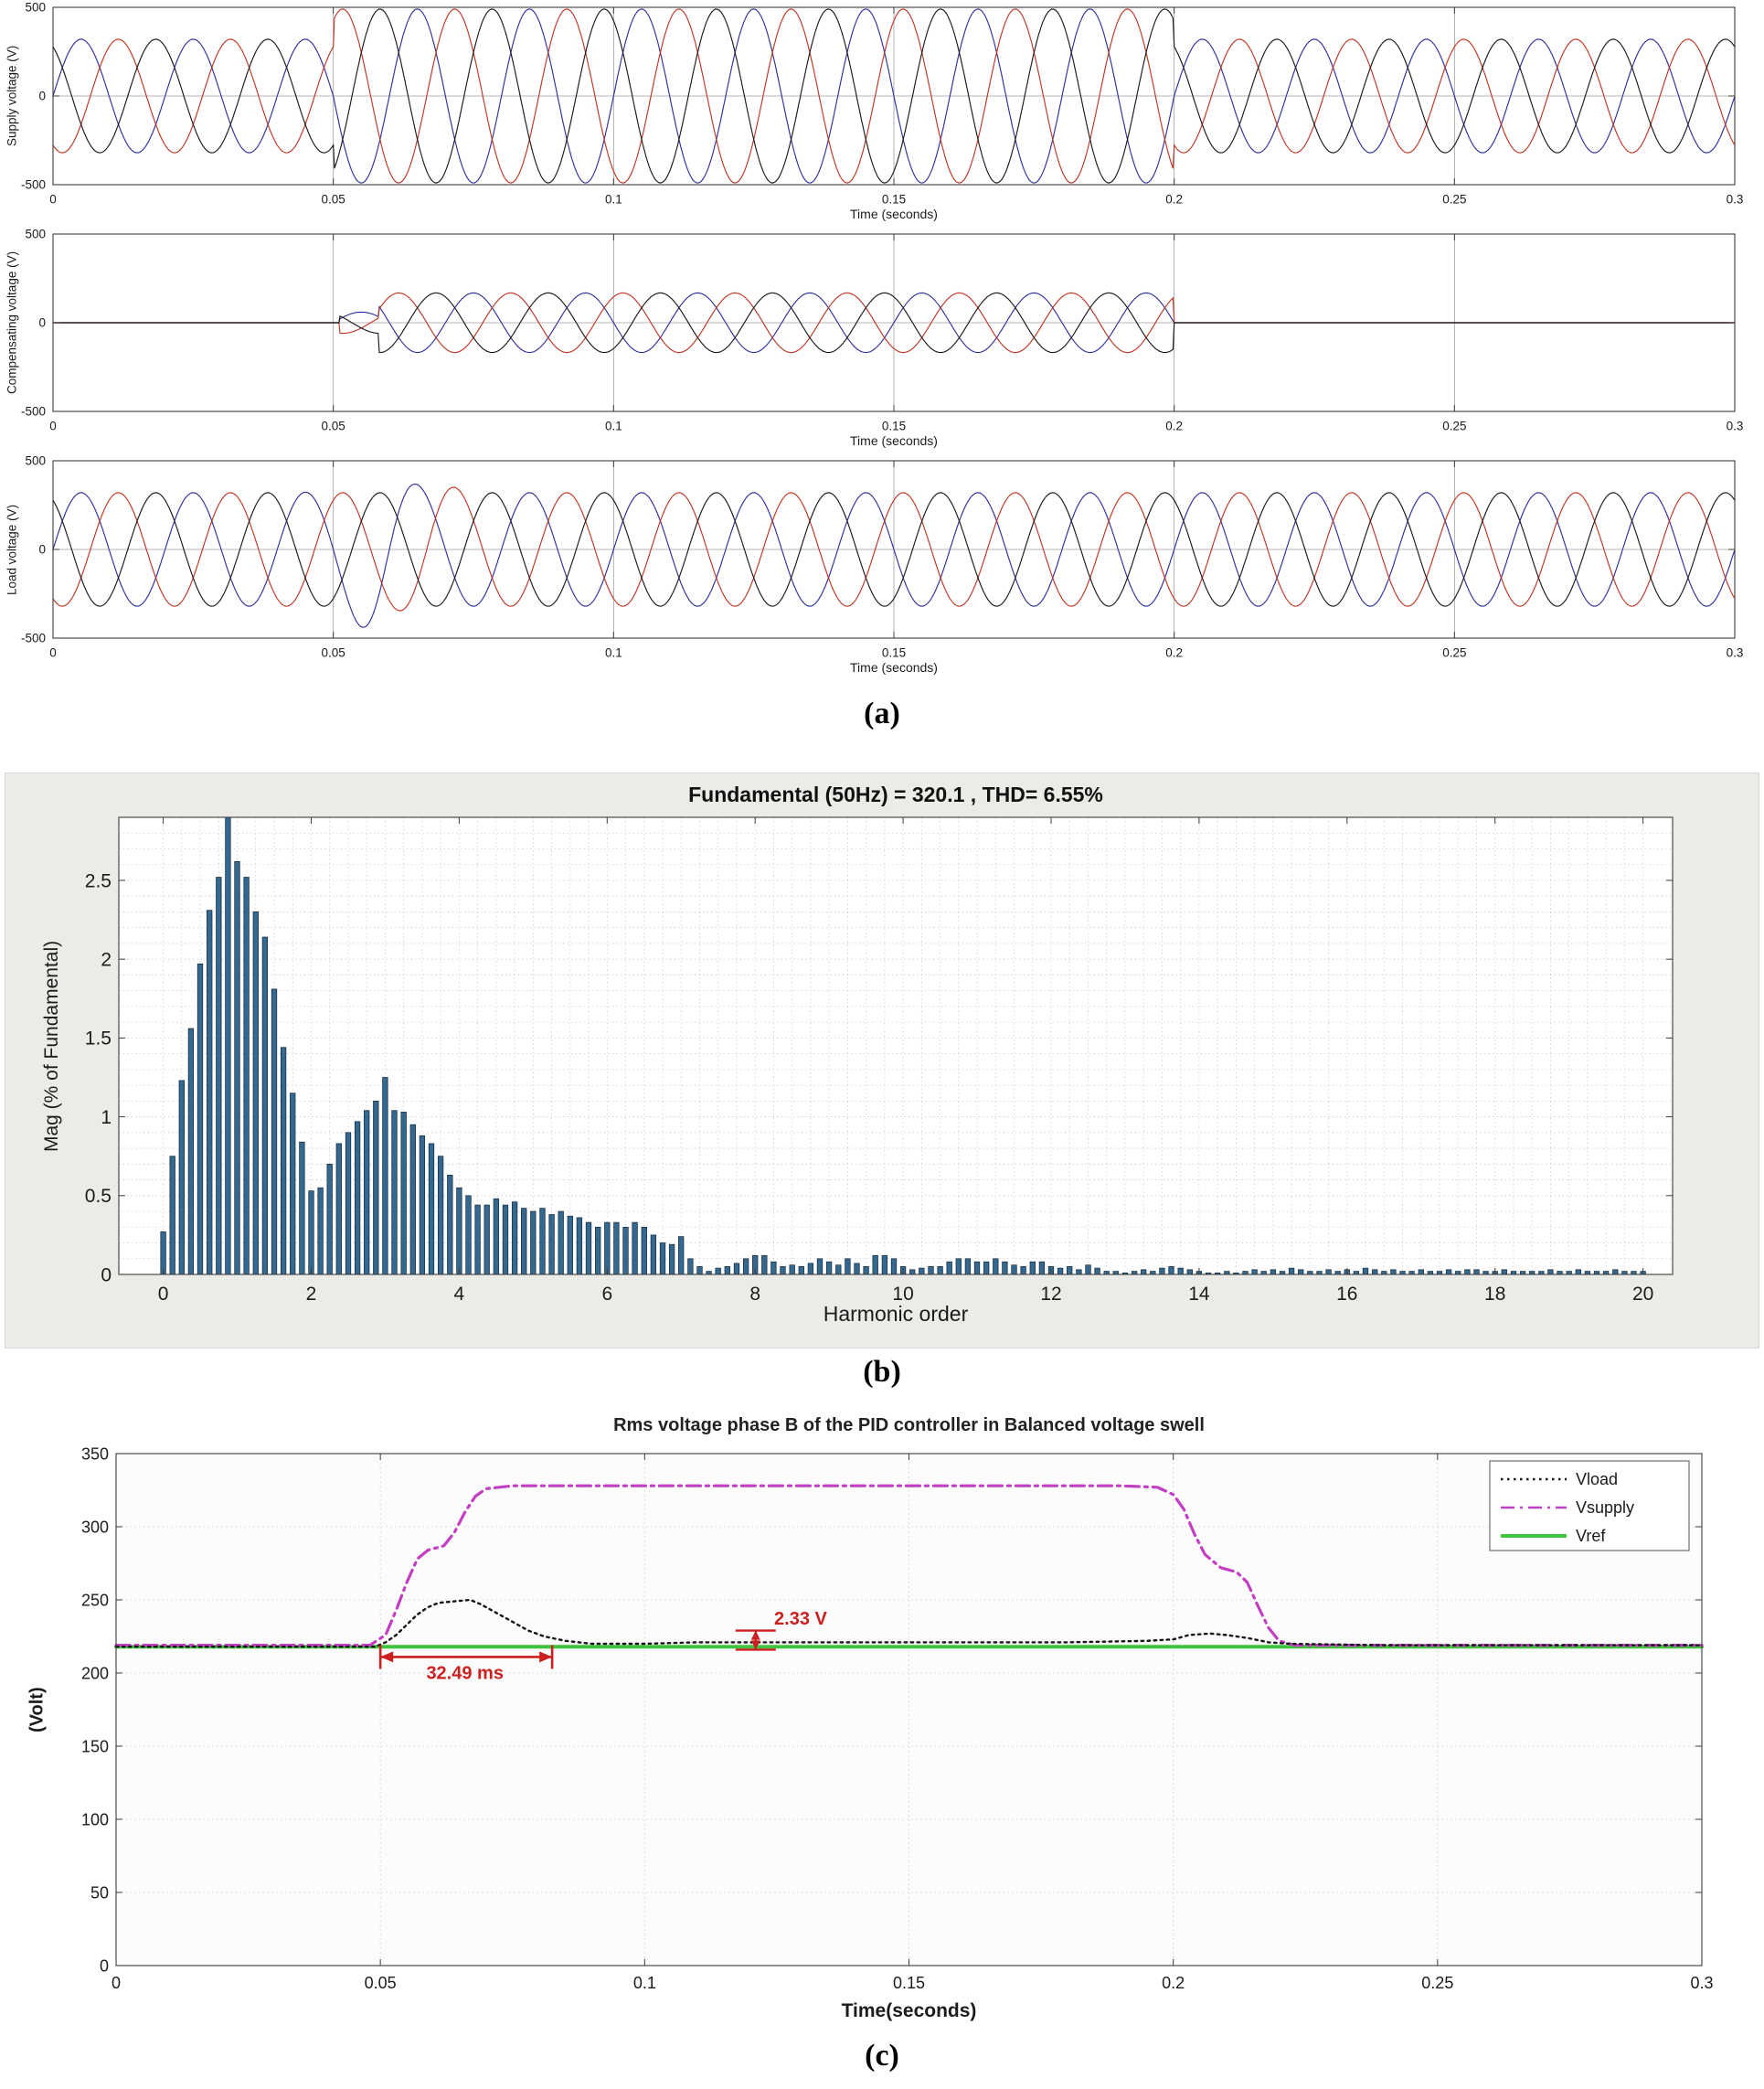 The height and width of the screenshot is (2089, 1764). What do you see at coordinates (95, 1746) in the screenshot?
I see `svg-text: 150` at bounding box center [95, 1746].